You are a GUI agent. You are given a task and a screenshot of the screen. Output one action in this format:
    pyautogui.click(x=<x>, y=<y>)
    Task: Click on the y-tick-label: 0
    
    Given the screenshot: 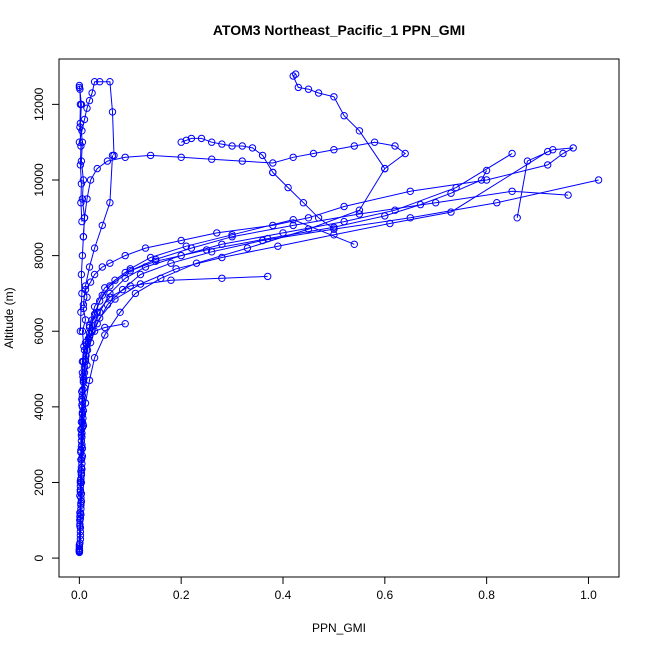 What is the action you would take?
    pyautogui.click(x=39, y=557)
    